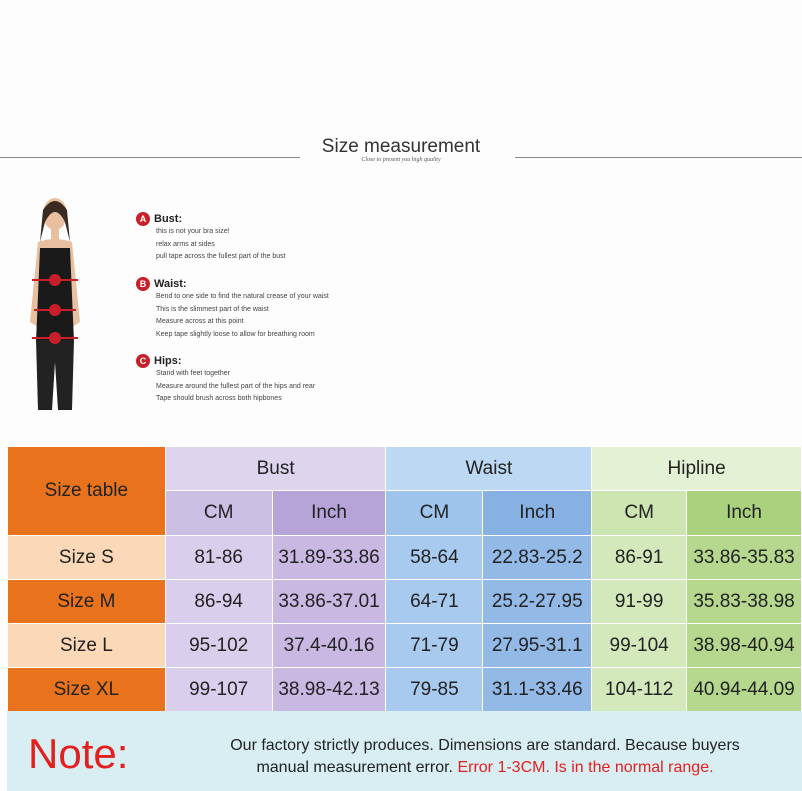 This screenshot has width=802, height=791. Describe the element at coordinates (585, 767) in the screenshot. I see `note-error-text: Error 1-3CM. Is in the normal range.` at that location.